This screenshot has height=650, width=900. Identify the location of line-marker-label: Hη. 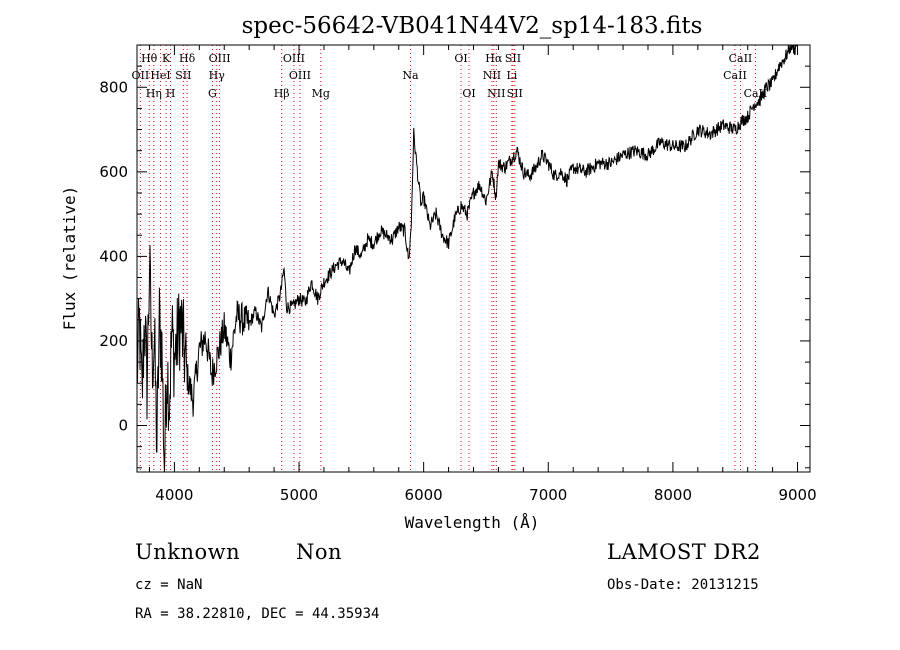
(154, 93).